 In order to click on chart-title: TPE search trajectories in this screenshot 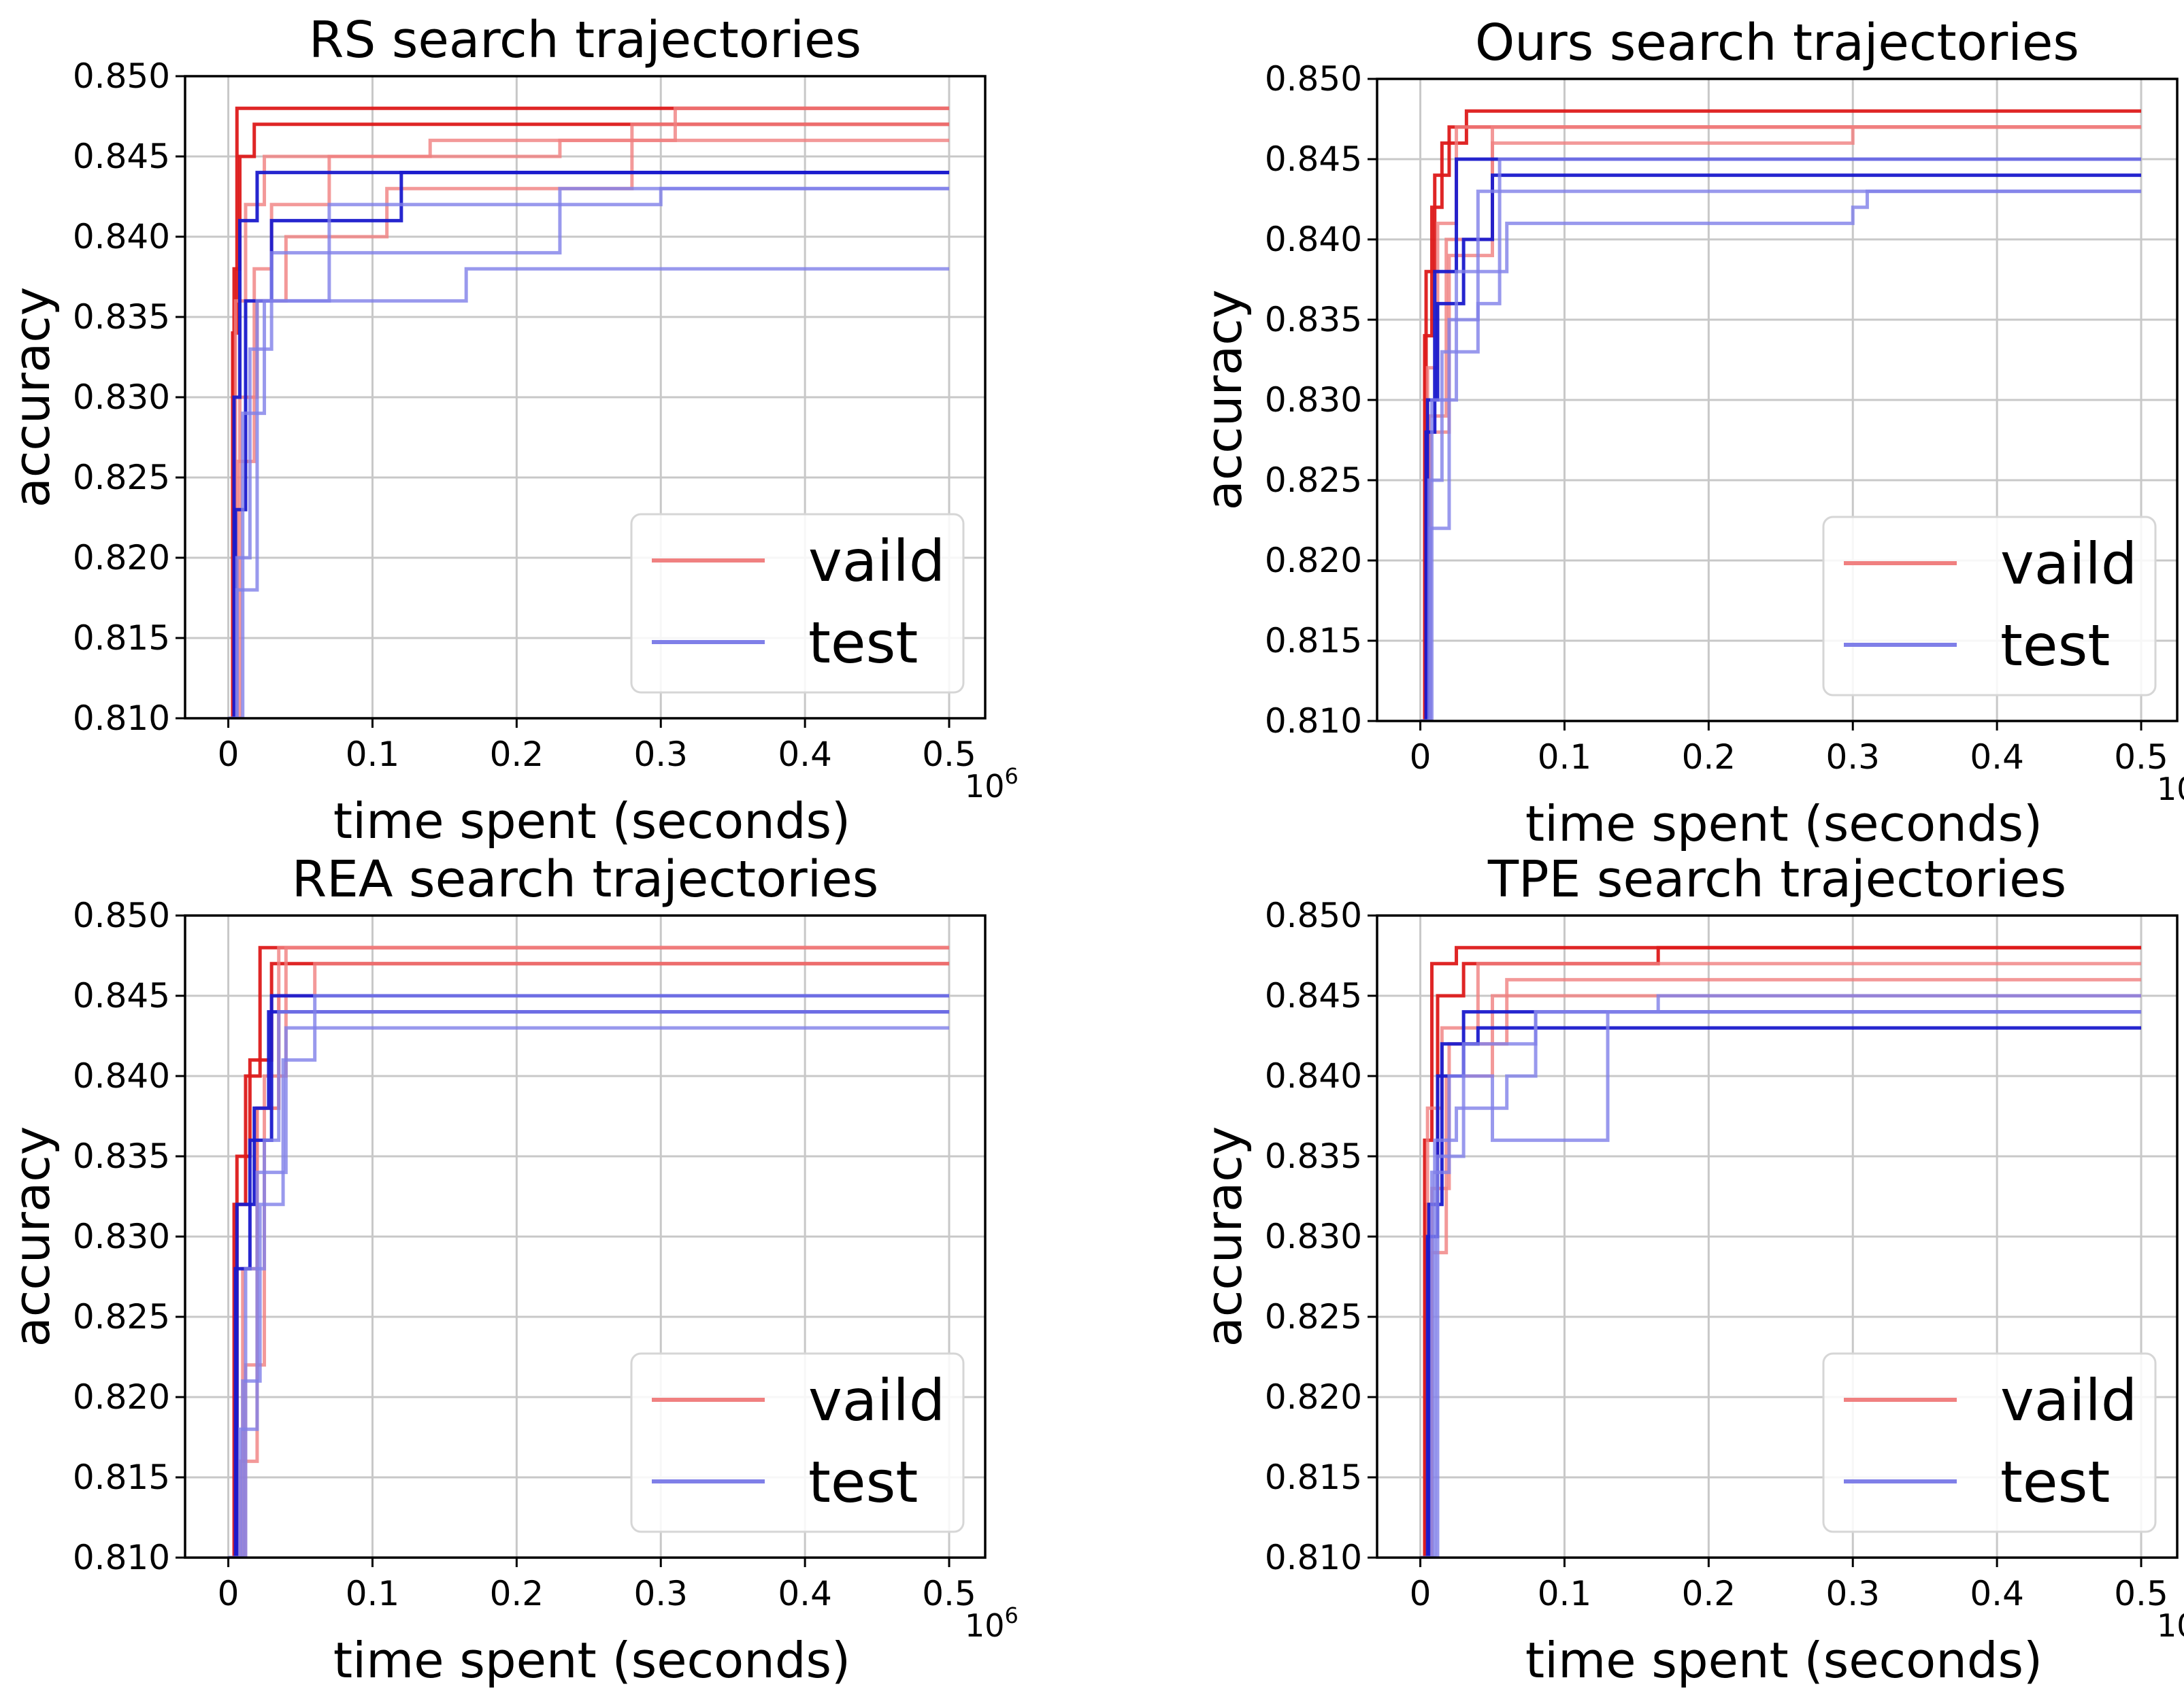, I will do `click(1777, 880)`.